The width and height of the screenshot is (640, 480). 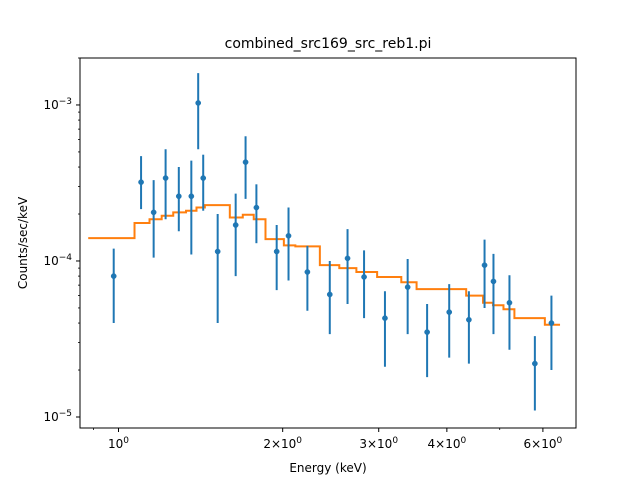 I want to click on y-tick-label: 10⁻⁵, so click(x=57, y=416).